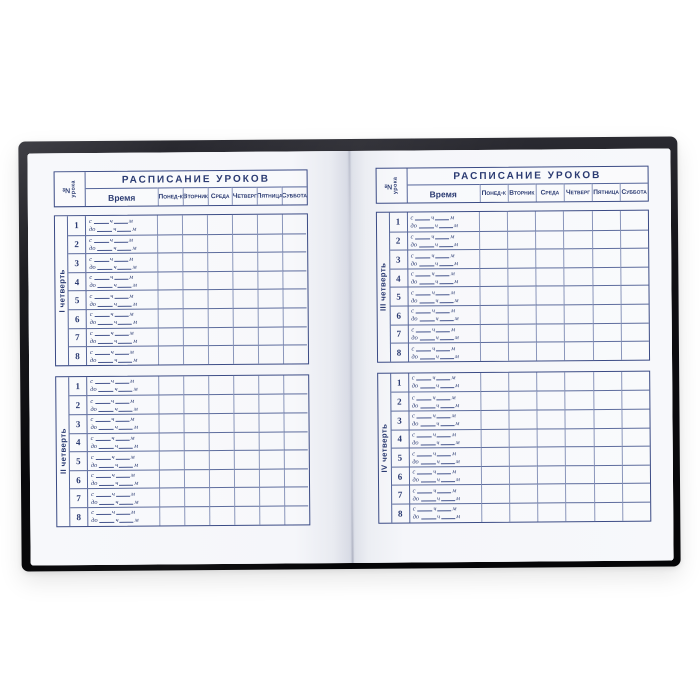 This screenshot has height=700, width=700. Describe the element at coordinates (493, 192) in the screenshot. I see `day-column-header-monday: Понед-к` at that location.